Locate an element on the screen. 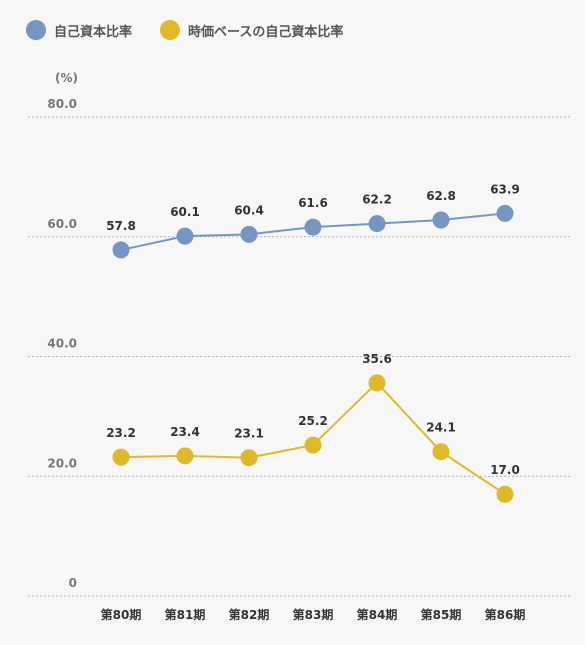 The height and width of the screenshot is (645, 585). y-tick-label: 80.0 is located at coordinates (62, 104).